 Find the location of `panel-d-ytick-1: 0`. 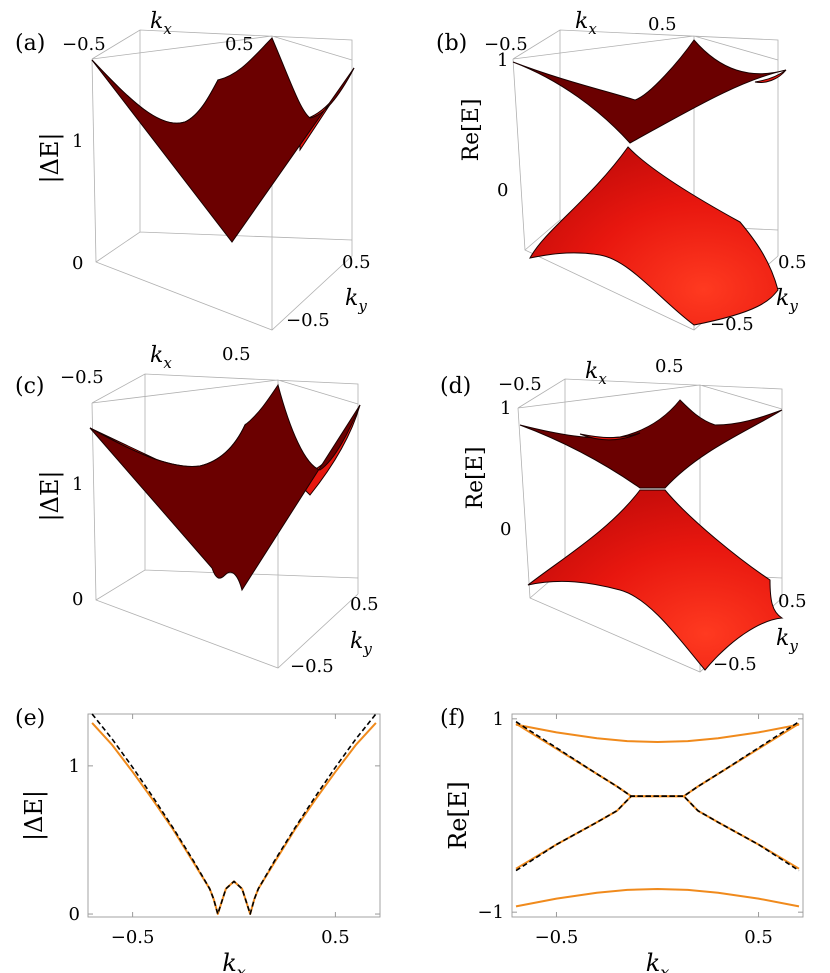

panel-d-ytick-1: 0 is located at coordinates (505, 529).